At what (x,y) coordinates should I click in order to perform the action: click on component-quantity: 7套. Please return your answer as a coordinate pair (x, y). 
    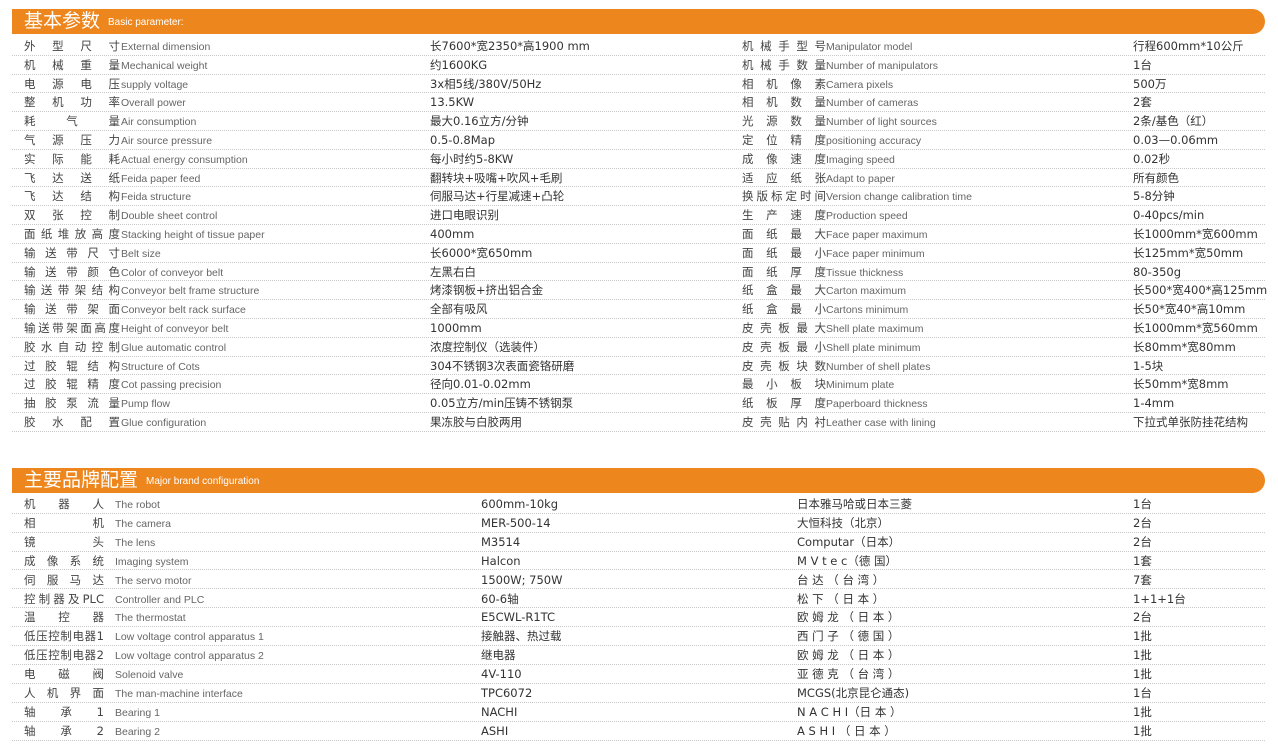
    Looking at the image, I should click on (1142, 579).